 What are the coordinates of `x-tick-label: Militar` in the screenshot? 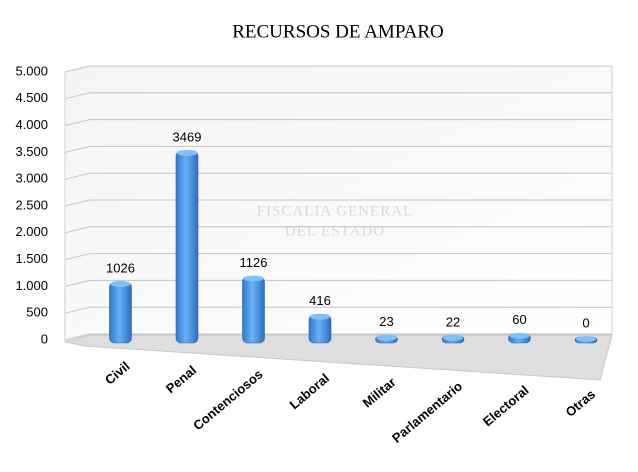 It's located at (379, 392).